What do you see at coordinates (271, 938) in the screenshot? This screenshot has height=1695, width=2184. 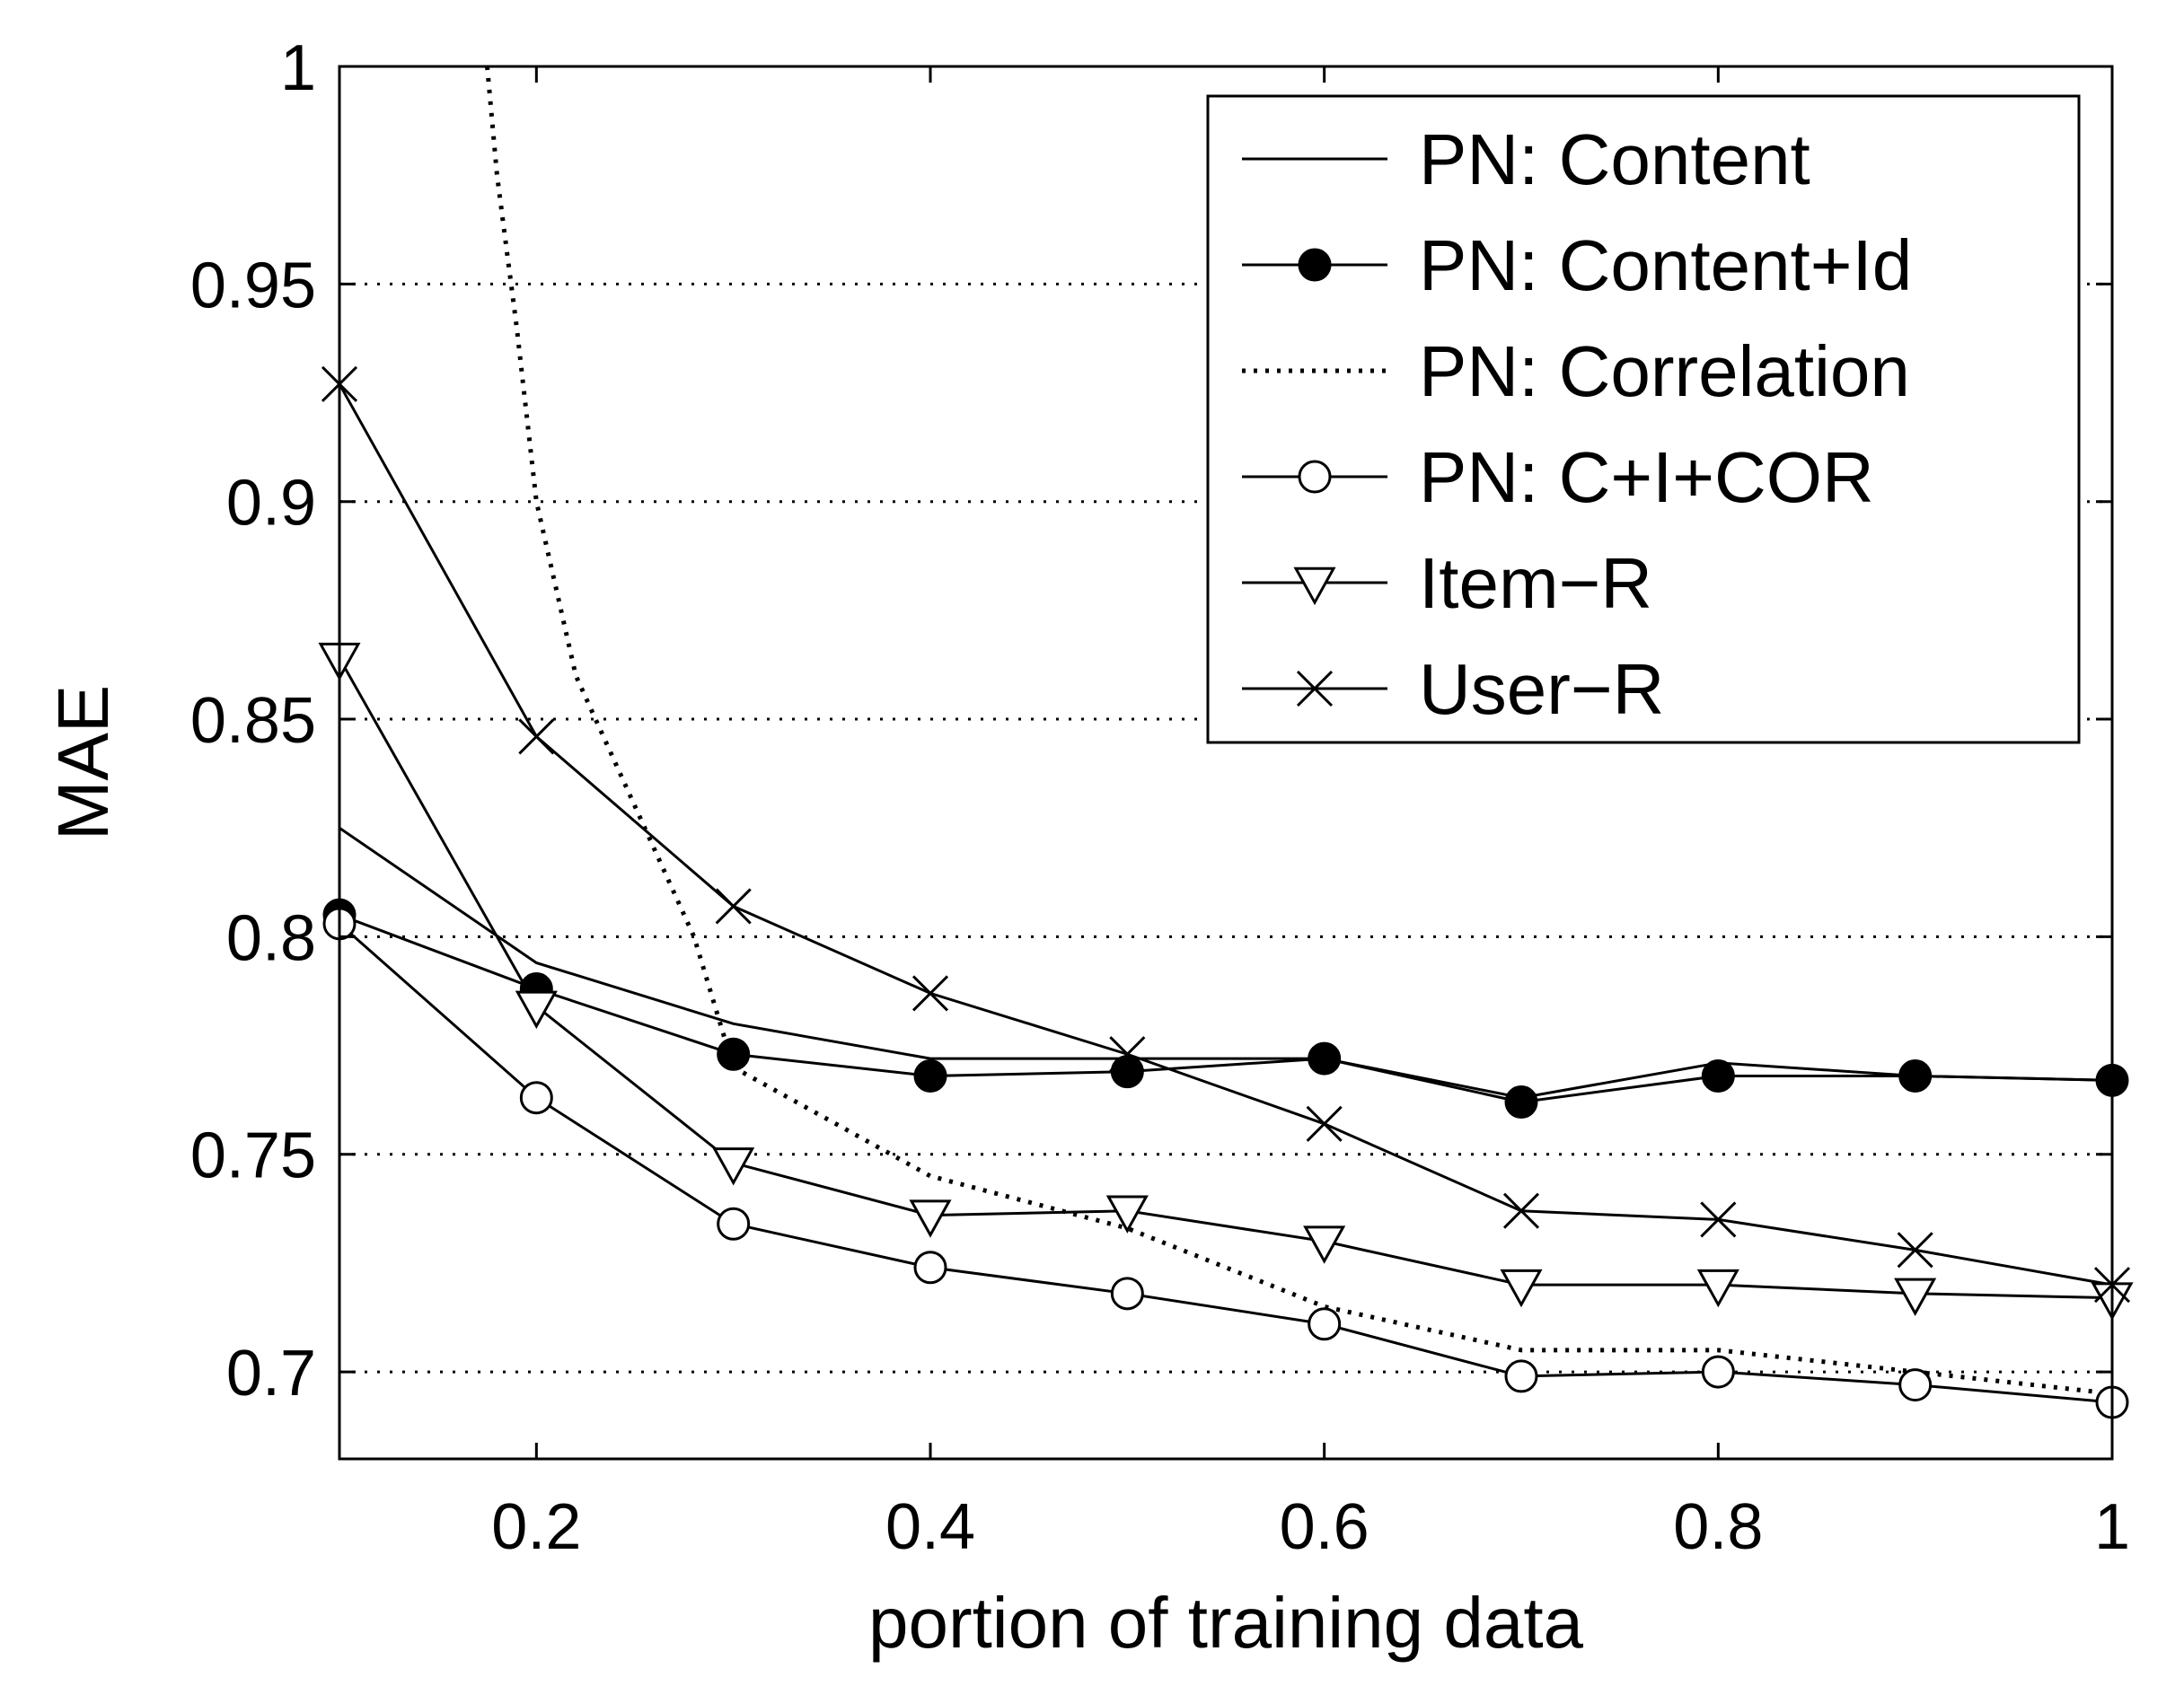 I see `y-tick-label: 0.8` at bounding box center [271, 938].